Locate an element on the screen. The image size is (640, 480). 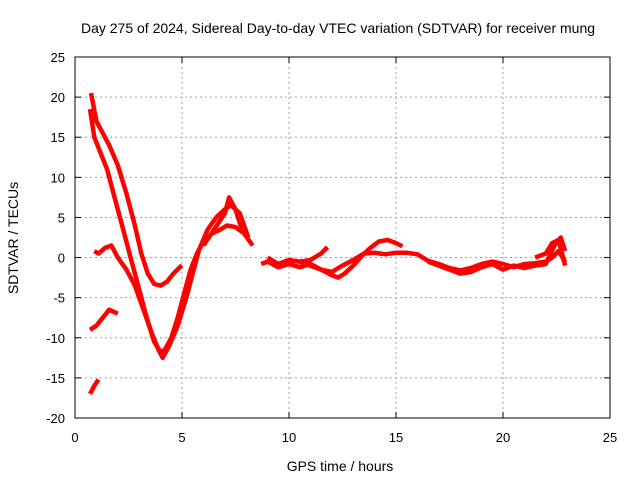
x-tick-label: 20 is located at coordinates (503, 437).